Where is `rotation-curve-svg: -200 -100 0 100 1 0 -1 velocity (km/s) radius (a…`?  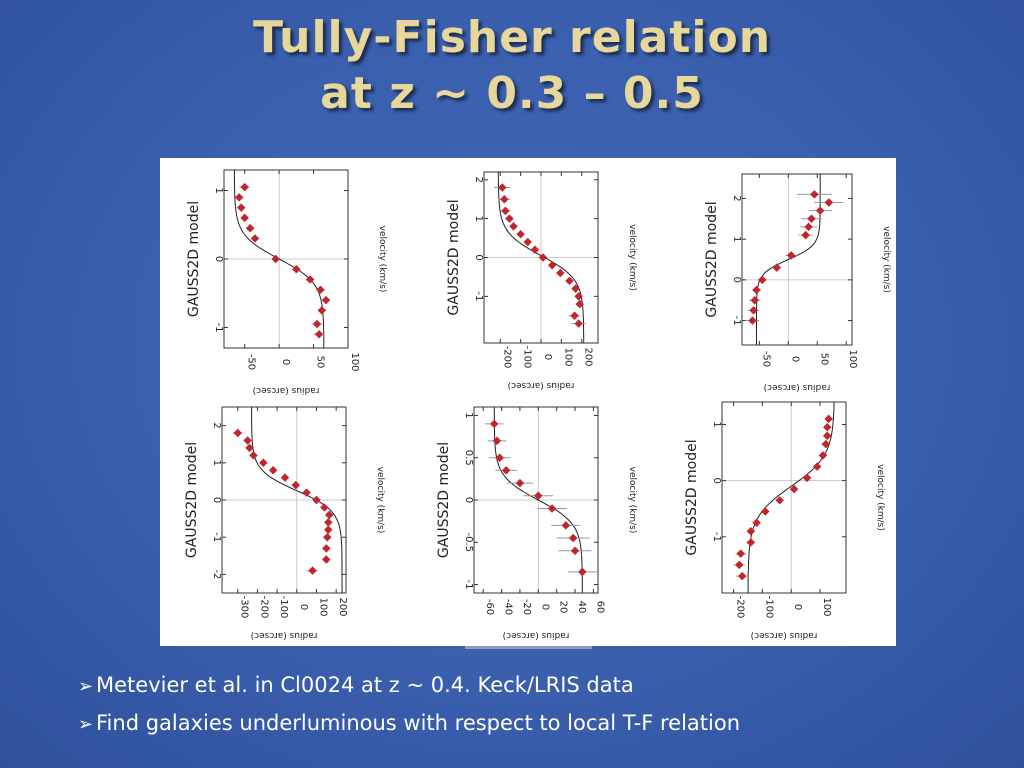
rotation-curve-svg: -200 -100 0 100 1 0 -1 velocity (km/s) radius (a… is located at coordinates (784, 520).